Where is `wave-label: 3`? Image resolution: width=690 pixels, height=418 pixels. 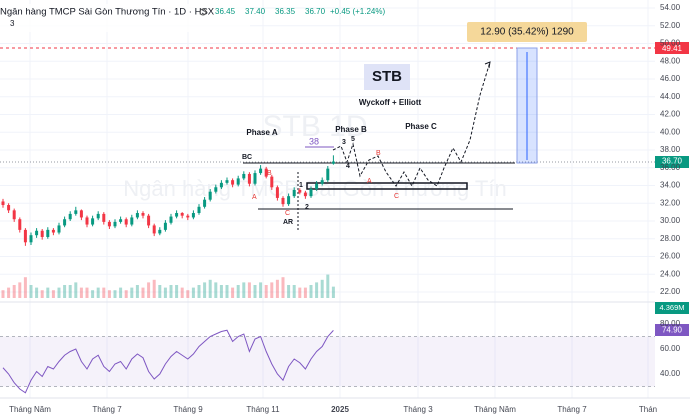
wave-label: 3 is located at coordinates (344, 142).